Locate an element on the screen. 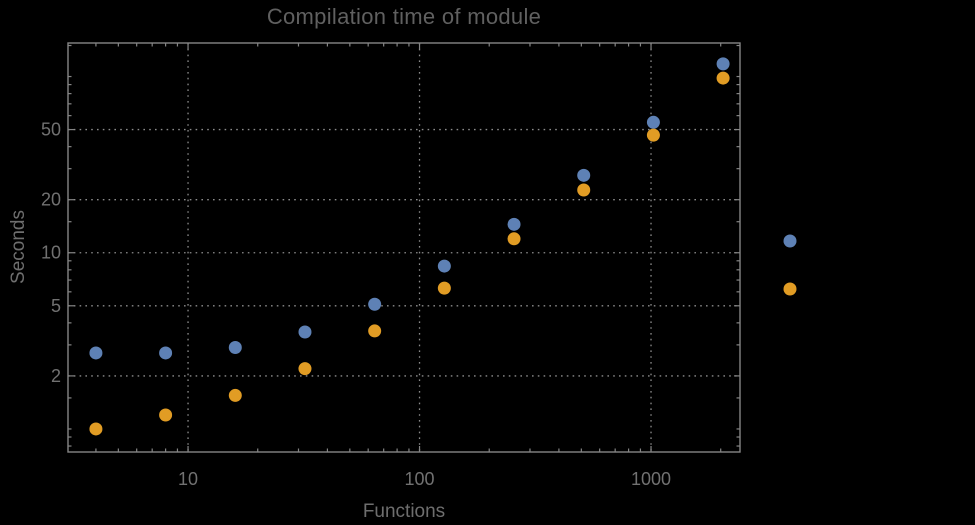 The image size is (975, 525). x-axis-label: Functions is located at coordinates (404, 511).